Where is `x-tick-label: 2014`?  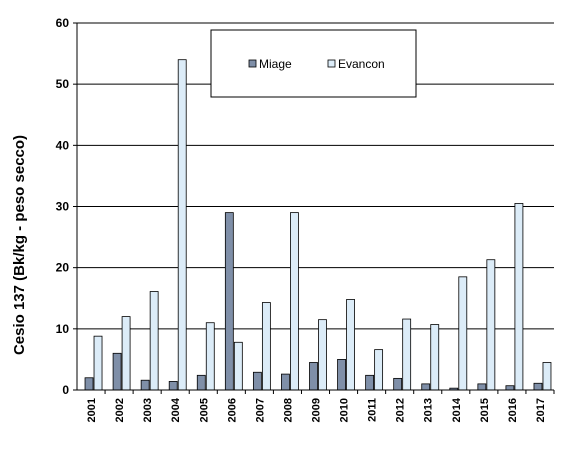
x-tick-label: 2014 is located at coordinates (457, 409).